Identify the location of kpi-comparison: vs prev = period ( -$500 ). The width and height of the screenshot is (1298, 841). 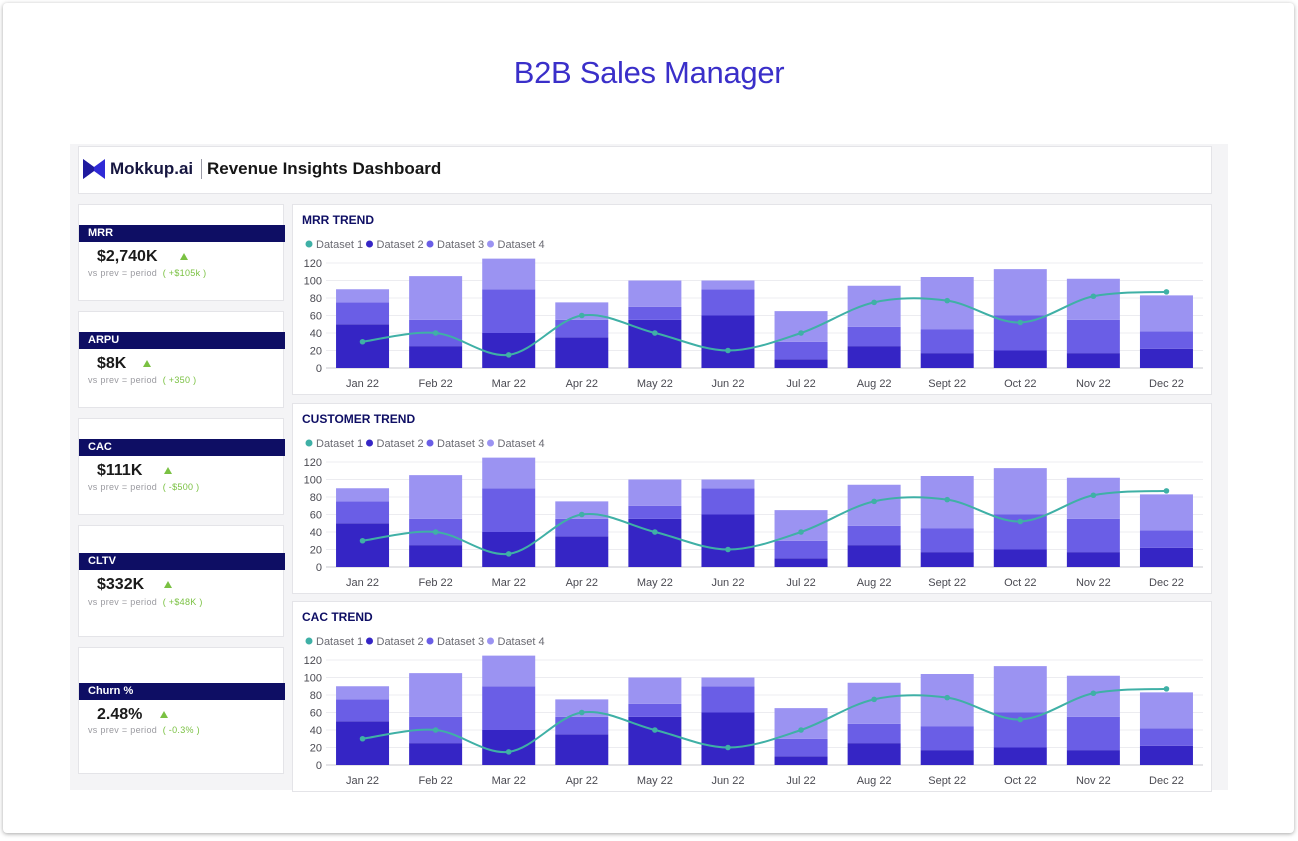
(144, 487).